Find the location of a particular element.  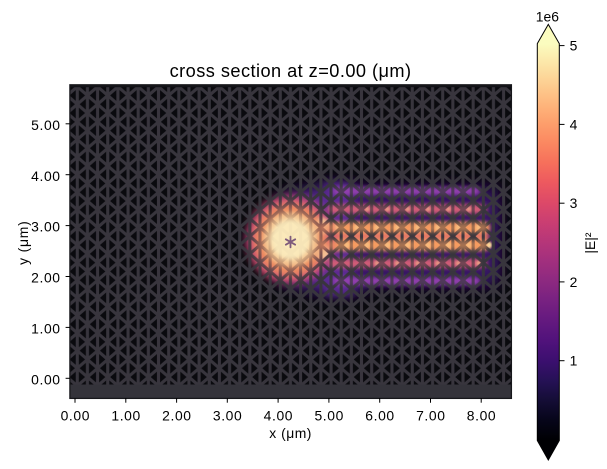

svg-text: y (μm) is located at coordinates (23, 242).